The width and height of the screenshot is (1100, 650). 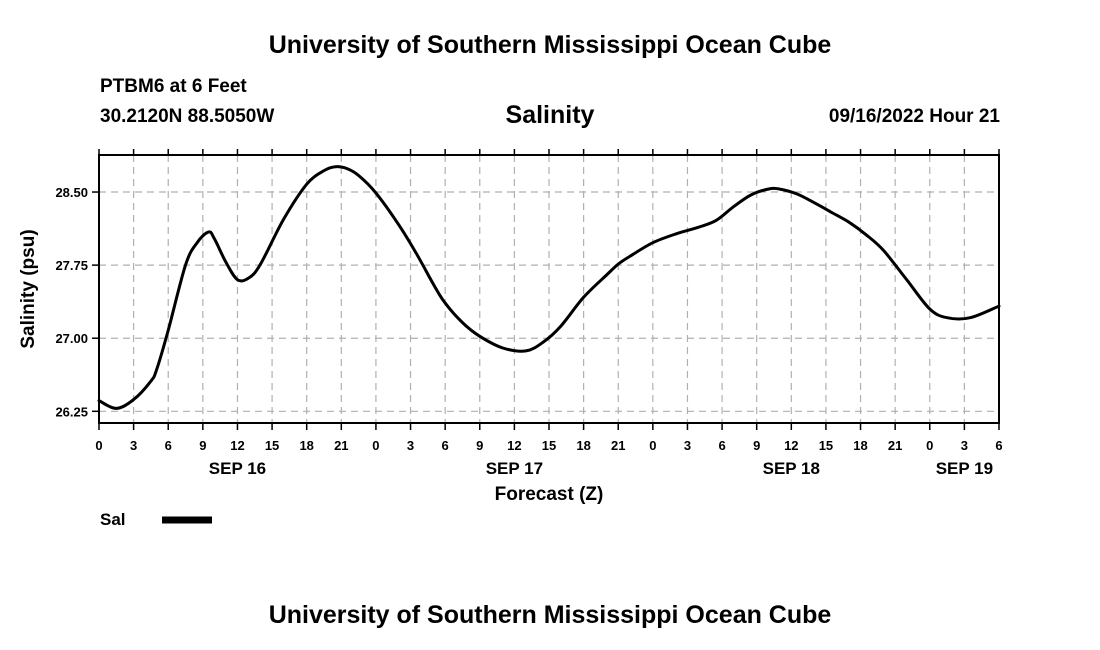 What do you see at coordinates (550, 115) in the screenshot?
I see `chart-title: Salinity` at bounding box center [550, 115].